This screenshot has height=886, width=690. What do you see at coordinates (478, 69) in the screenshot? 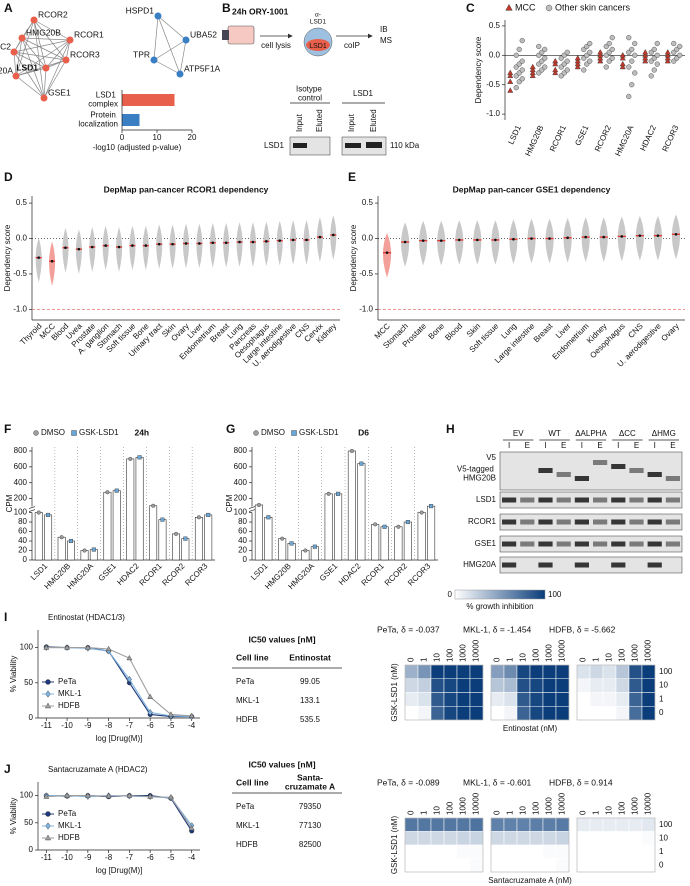
I see `y-axis-label: Dependency score` at bounding box center [478, 69].